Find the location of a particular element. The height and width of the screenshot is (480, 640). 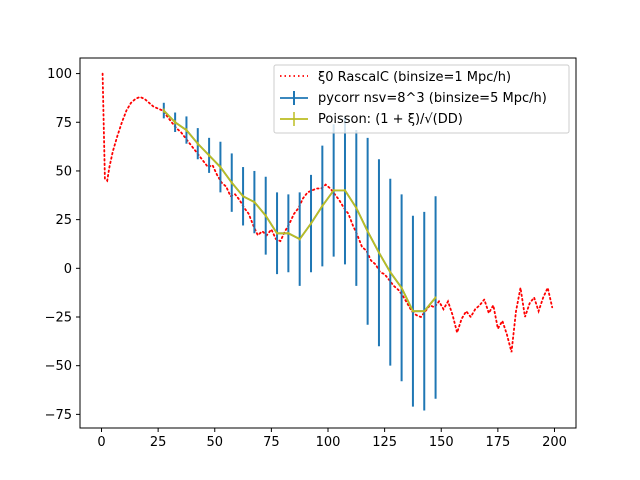

x-tick-label: 175 is located at coordinates (497, 442).